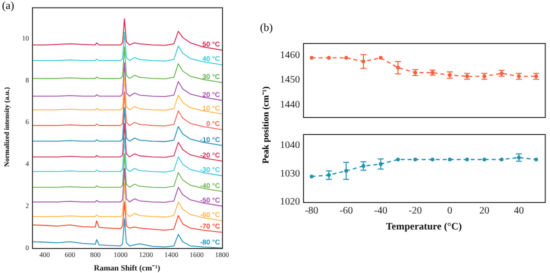 The height and width of the screenshot is (273, 550). I want to click on y-tick-label: 1030, so click(290, 174).